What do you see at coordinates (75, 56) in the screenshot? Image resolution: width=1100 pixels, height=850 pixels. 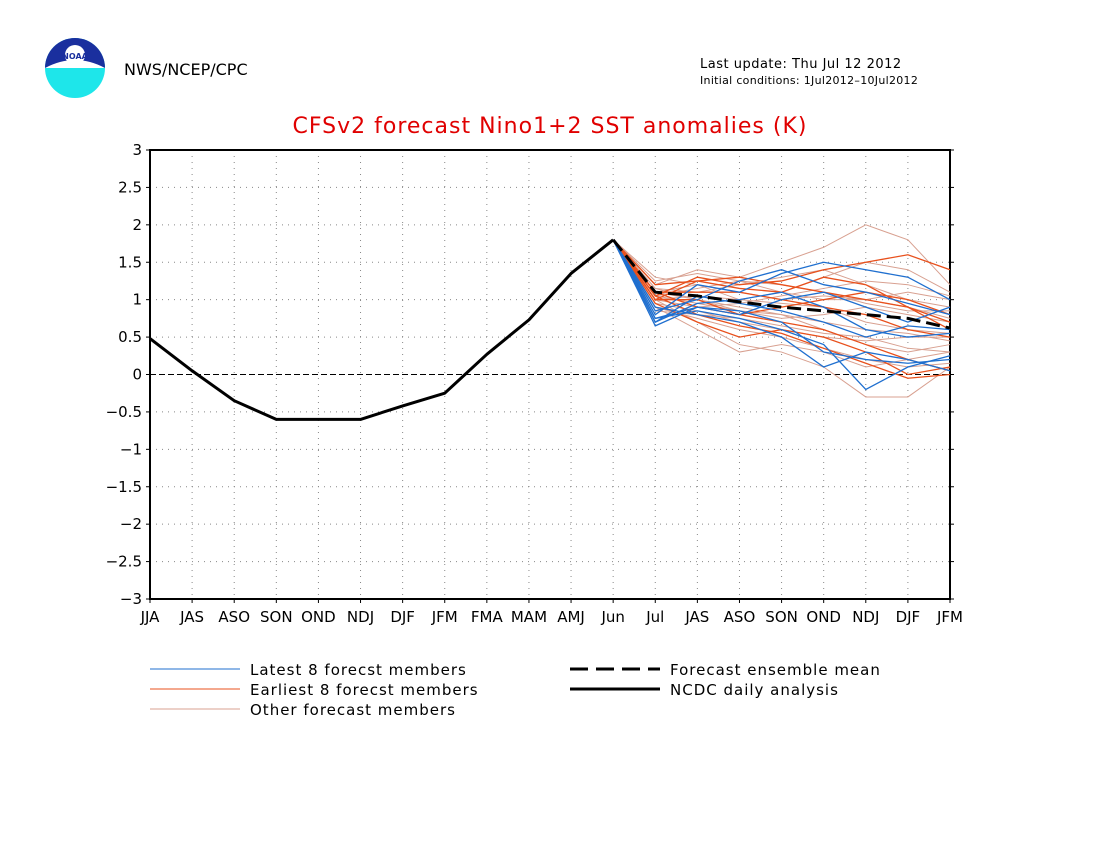 I see `logo-text: NOAA` at bounding box center [75, 56].